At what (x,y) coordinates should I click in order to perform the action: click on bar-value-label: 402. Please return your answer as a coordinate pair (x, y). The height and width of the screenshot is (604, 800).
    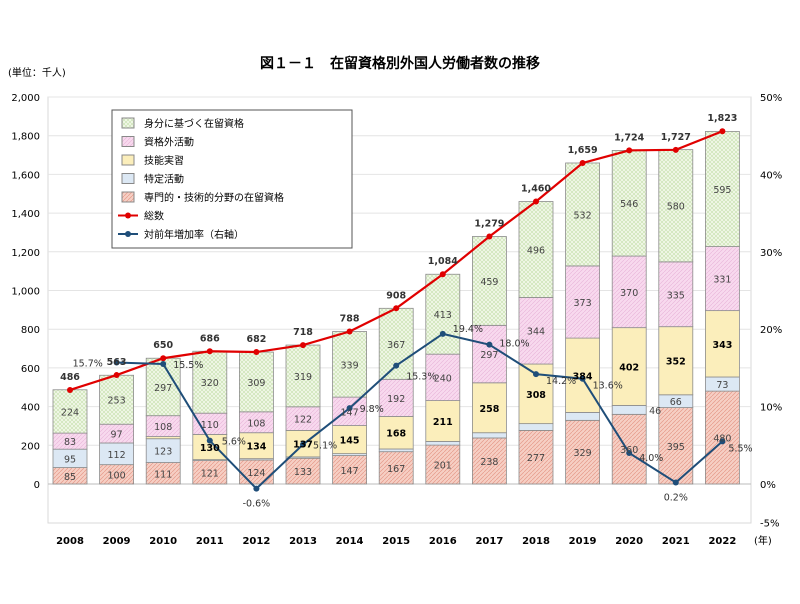
    Looking at the image, I should click on (629, 368).